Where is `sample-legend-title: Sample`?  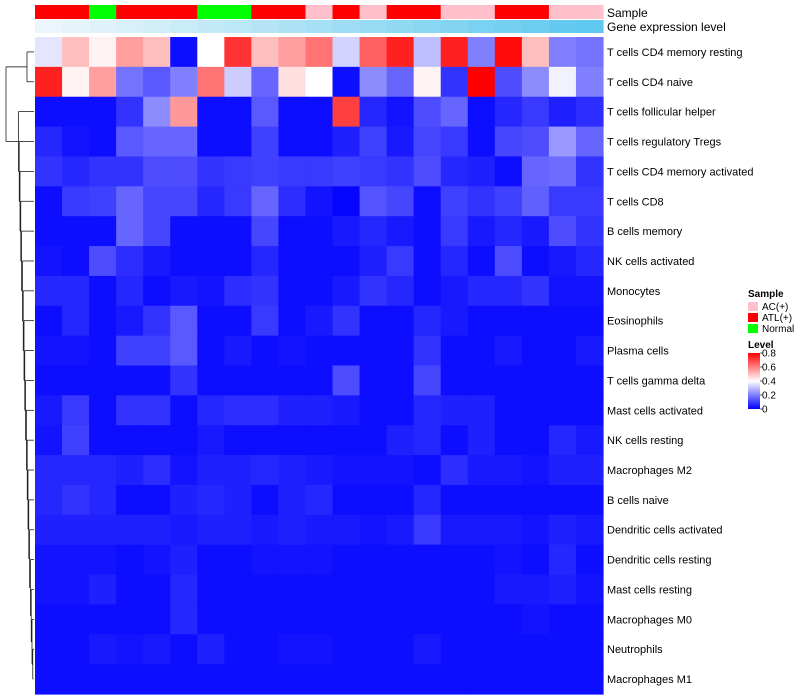
sample-legend-title: Sample is located at coordinates (766, 294).